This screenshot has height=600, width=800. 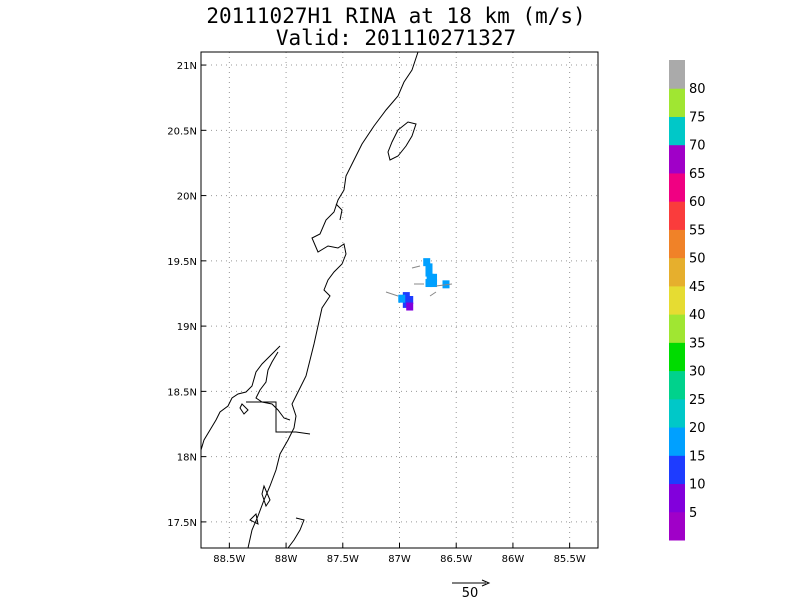 What do you see at coordinates (697, 343) in the screenshot?
I see `colorbar-label: 35` at bounding box center [697, 343].